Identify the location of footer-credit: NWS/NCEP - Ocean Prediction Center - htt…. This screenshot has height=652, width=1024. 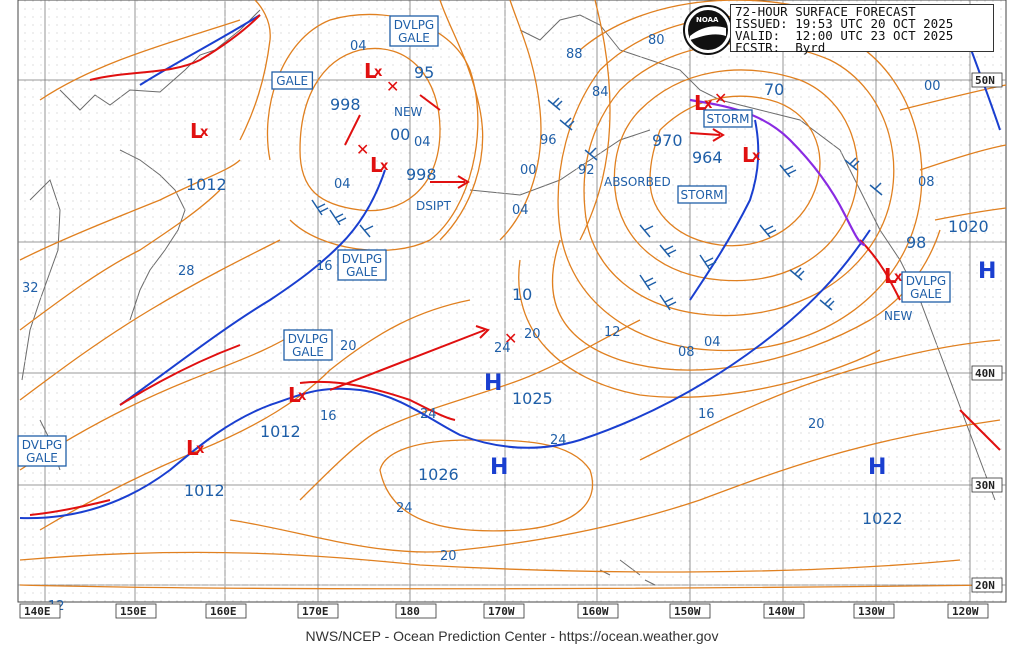
(512, 636).